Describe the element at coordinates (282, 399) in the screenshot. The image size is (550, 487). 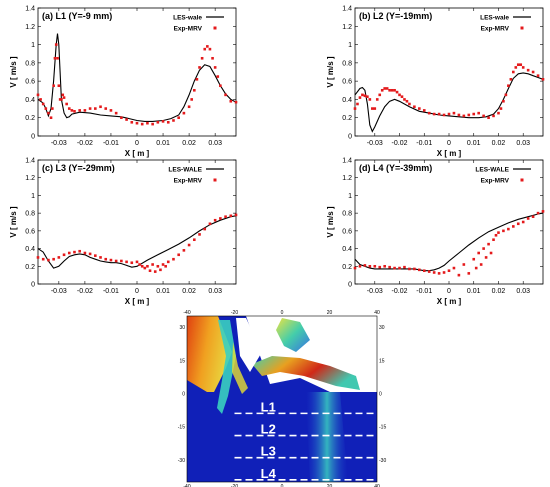
I see `cfd-frame` at that location.